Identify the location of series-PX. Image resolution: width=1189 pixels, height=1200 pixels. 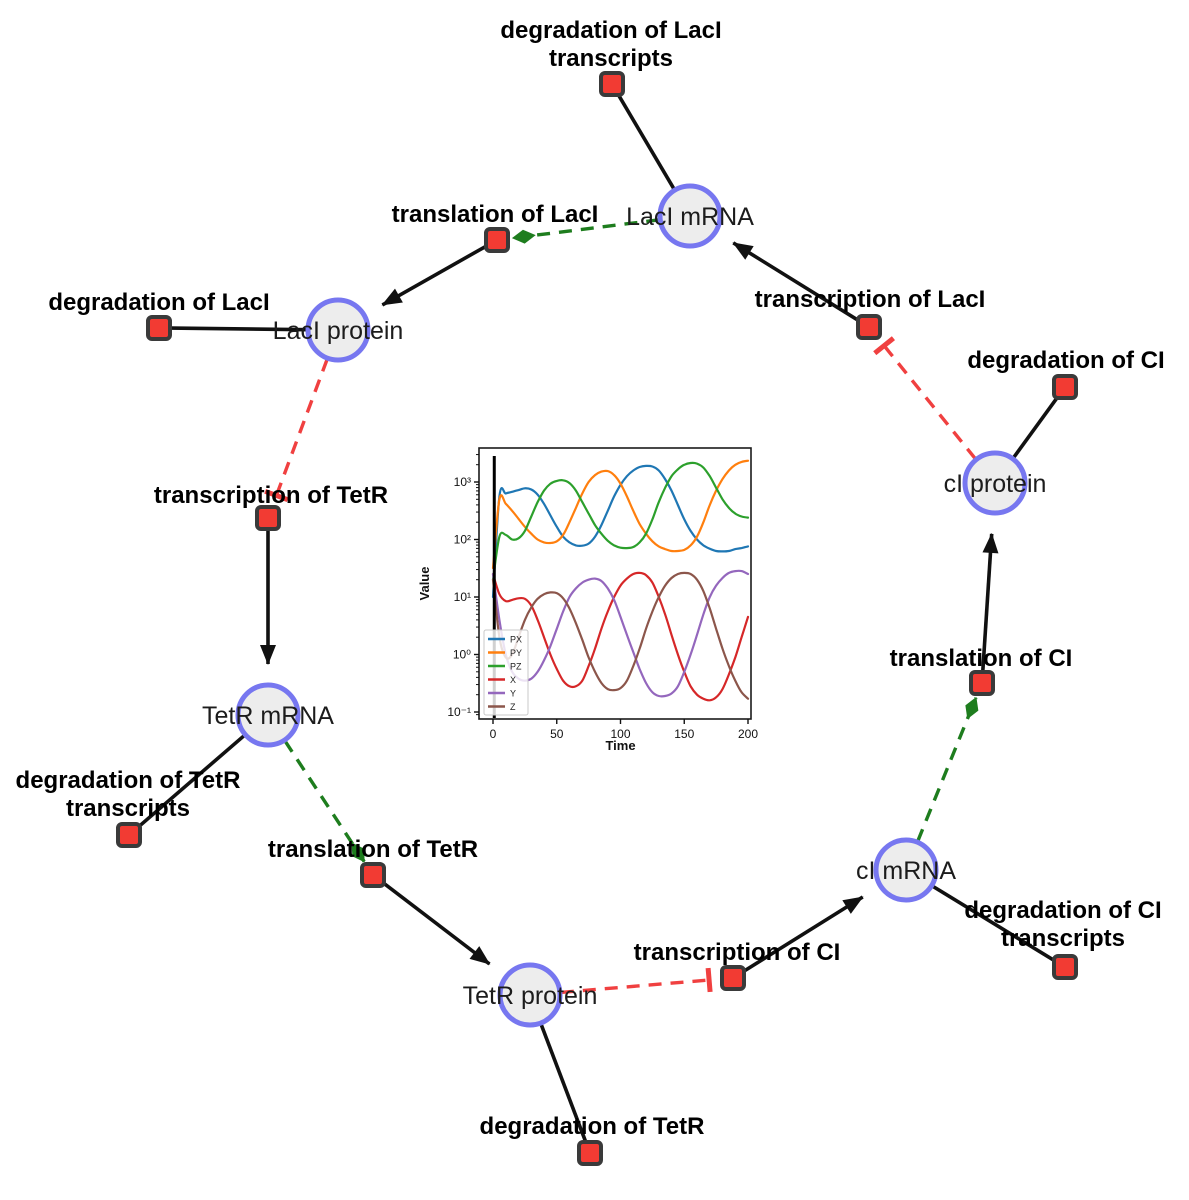
(620, 531).